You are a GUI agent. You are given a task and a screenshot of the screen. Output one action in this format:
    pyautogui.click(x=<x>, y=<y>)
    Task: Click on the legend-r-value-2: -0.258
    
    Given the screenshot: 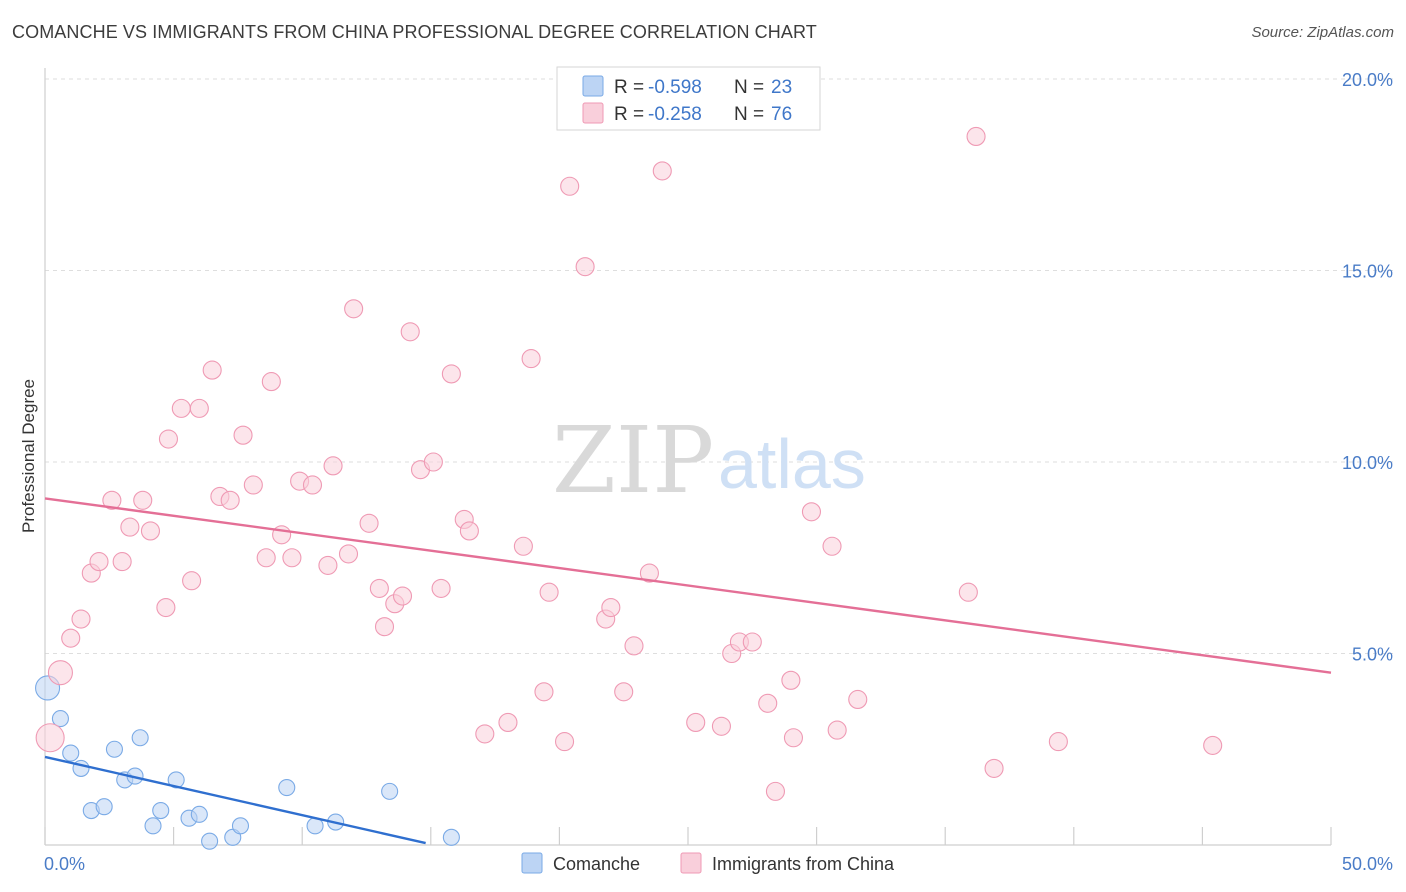 What is the action you would take?
    pyautogui.click(x=675, y=114)
    